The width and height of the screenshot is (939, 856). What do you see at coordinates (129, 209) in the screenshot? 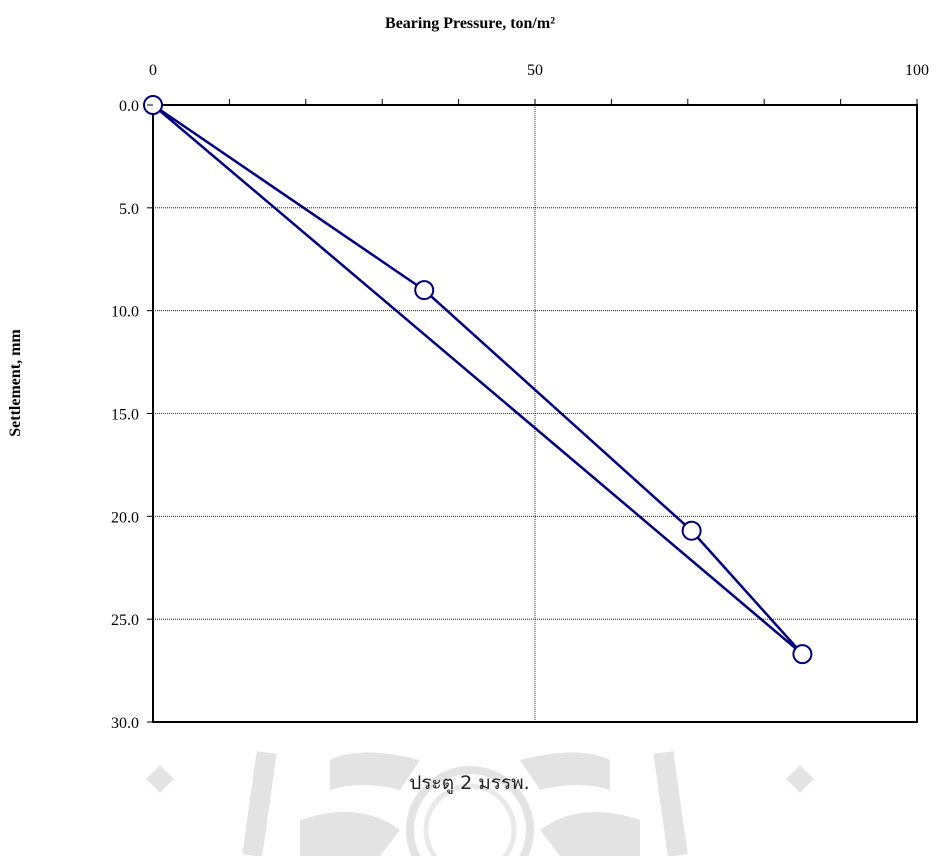
I see `y-tick-label: 5.0` at bounding box center [129, 209].